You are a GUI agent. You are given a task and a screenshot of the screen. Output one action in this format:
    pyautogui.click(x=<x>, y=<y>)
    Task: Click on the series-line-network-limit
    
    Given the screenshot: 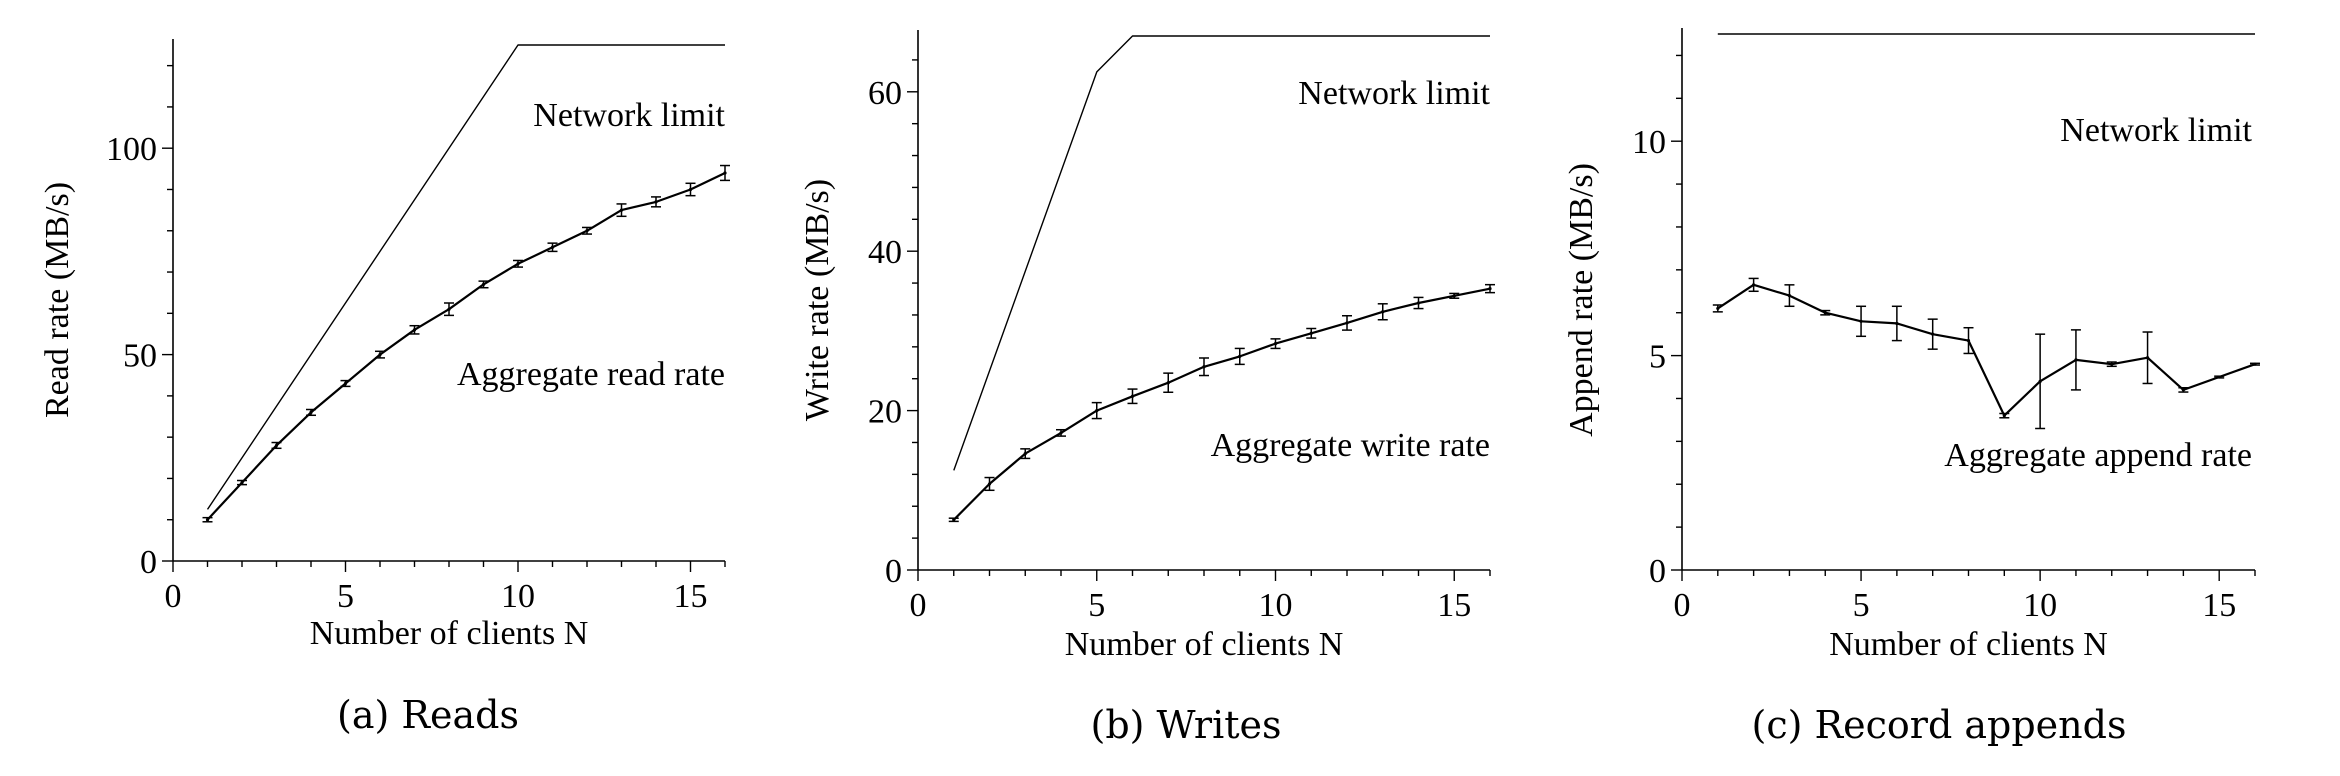 What is the action you would take?
    pyautogui.click(x=1221, y=253)
    